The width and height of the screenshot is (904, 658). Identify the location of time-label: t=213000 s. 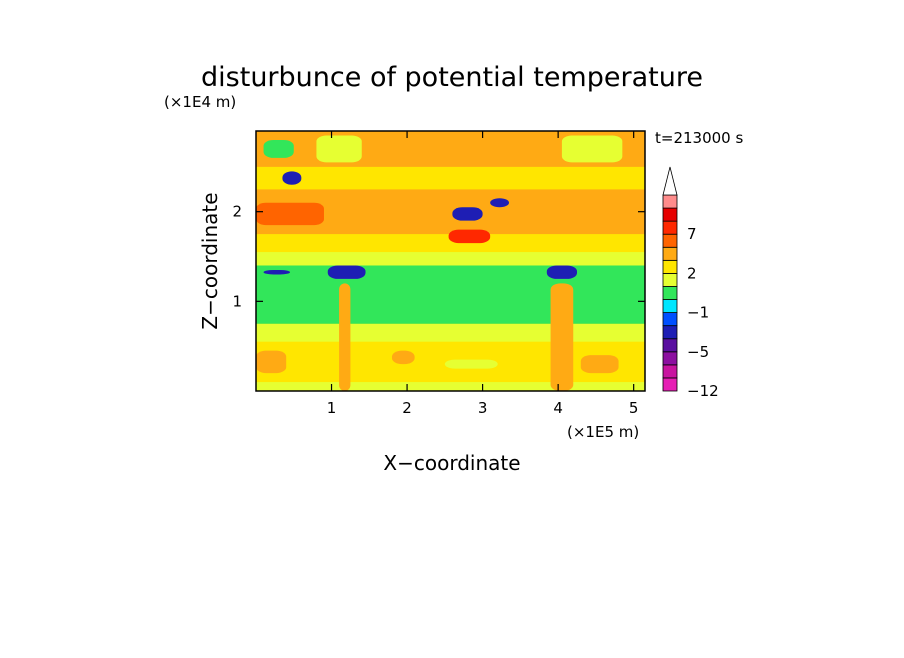
(699, 138).